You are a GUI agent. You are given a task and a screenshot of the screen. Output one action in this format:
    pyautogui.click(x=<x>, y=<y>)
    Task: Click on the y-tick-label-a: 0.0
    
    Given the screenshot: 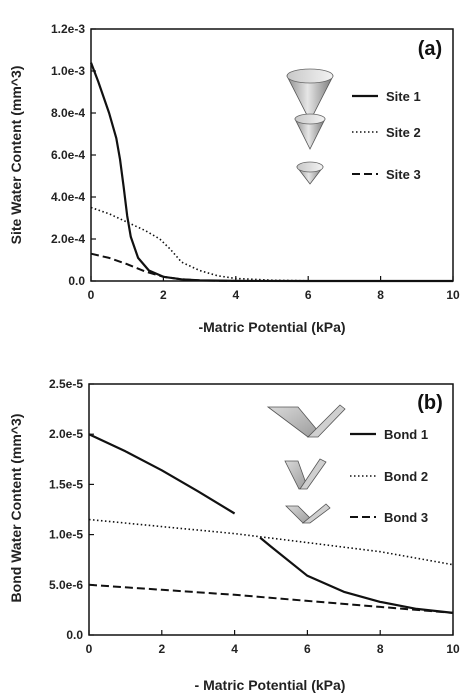 What is the action you would take?
    pyautogui.click(x=76, y=281)
    